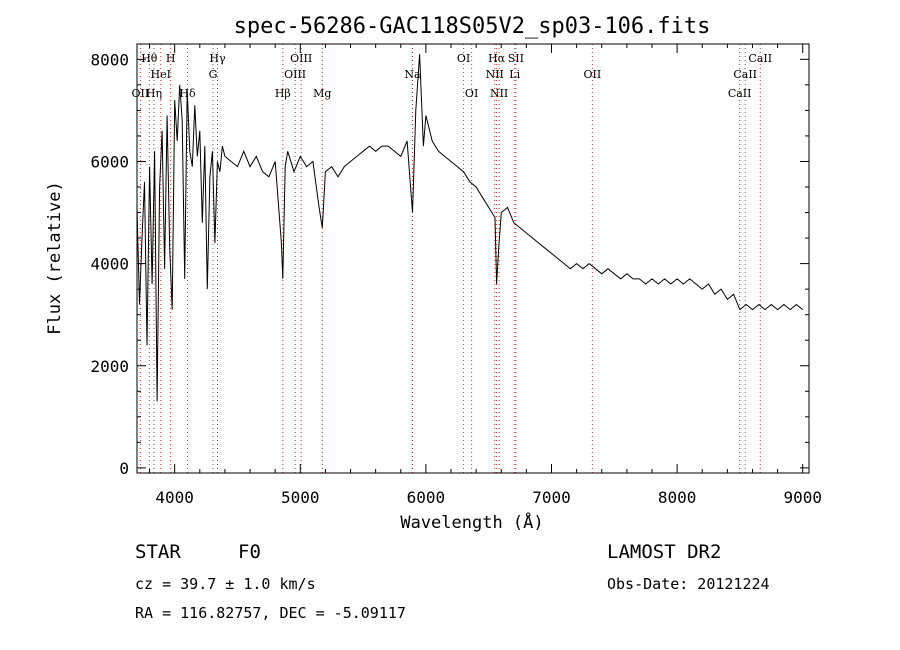 The image size is (900, 650). What do you see at coordinates (551, 497) in the screenshot?
I see `x-tick-label-3: 7000` at bounding box center [551, 497].